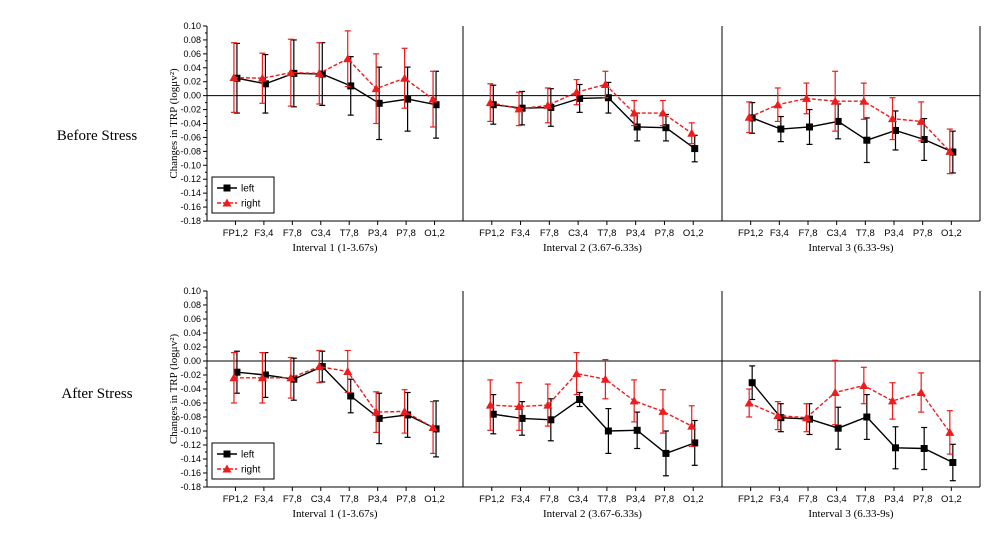 Image resolution: width=1003 pixels, height=533 pixels. What do you see at coordinates (190, 431) in the screenshot?
I see `y-tick-label: -0.10` at bounding box center [190, 431].